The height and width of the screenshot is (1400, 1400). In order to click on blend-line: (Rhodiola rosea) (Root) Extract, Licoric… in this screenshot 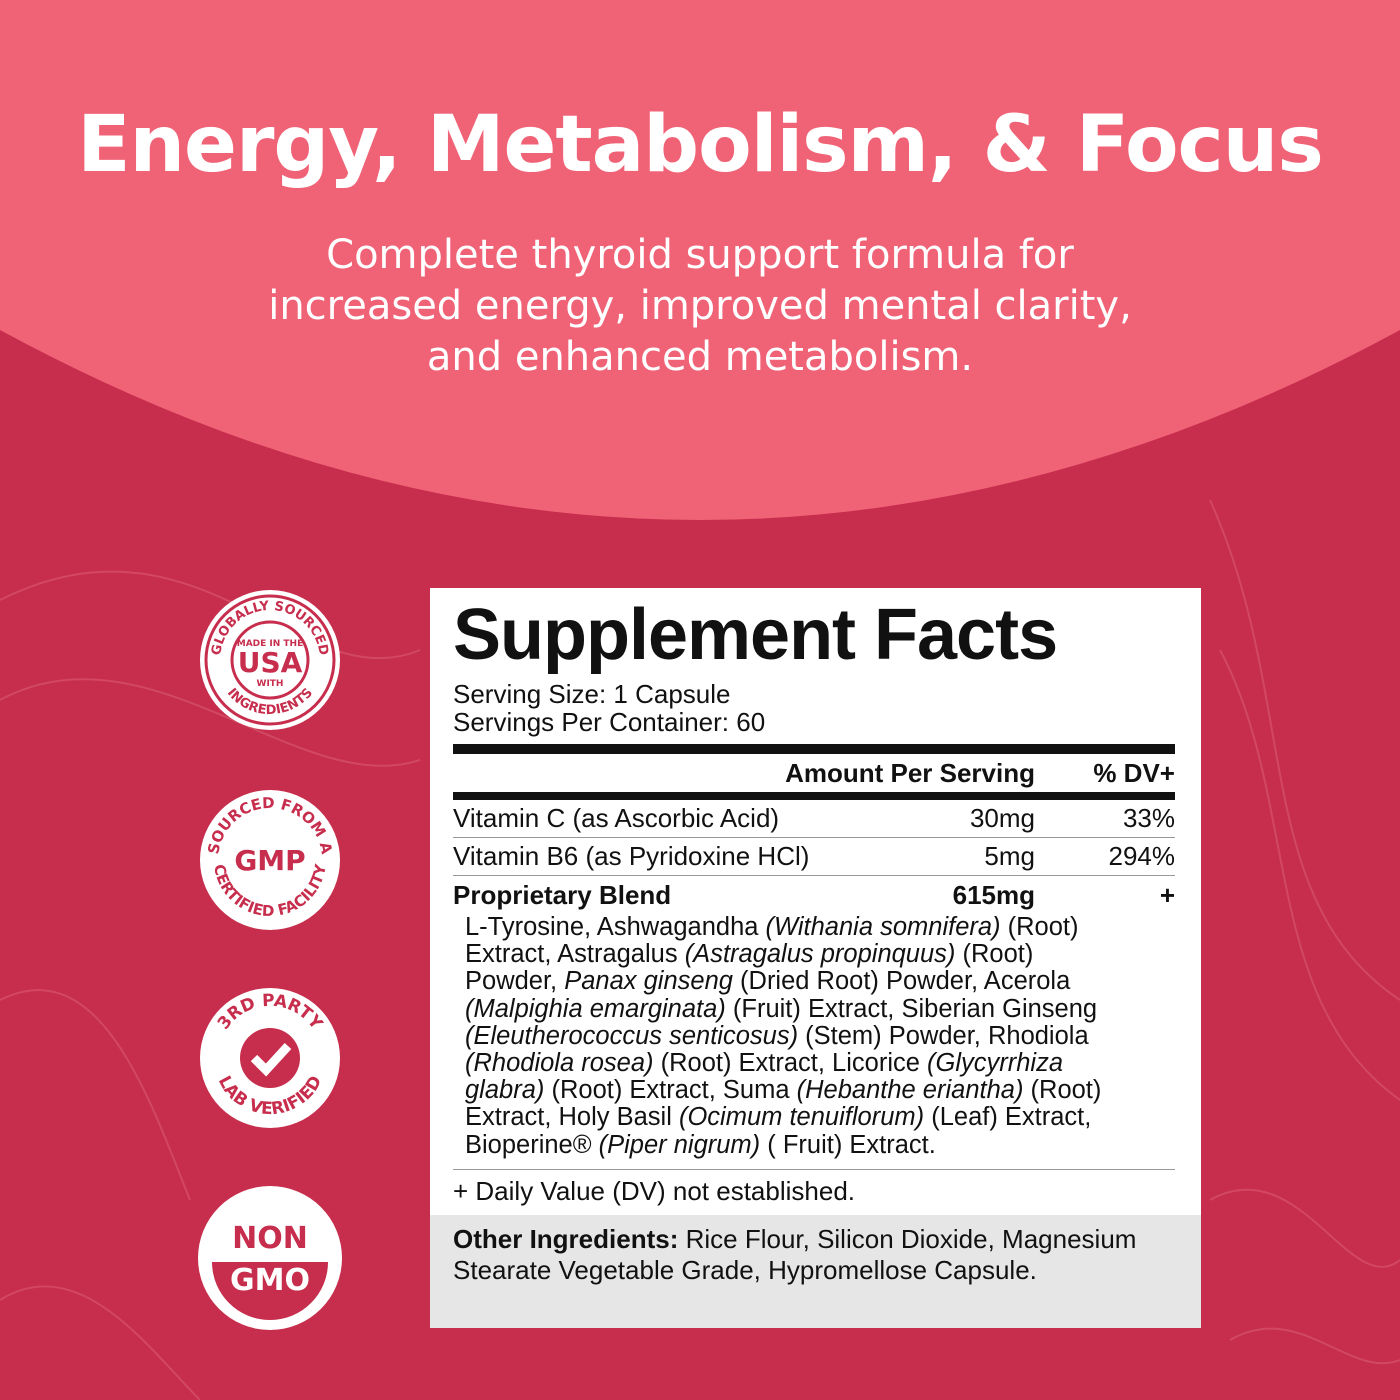, I will do `click(820, 1063)`.